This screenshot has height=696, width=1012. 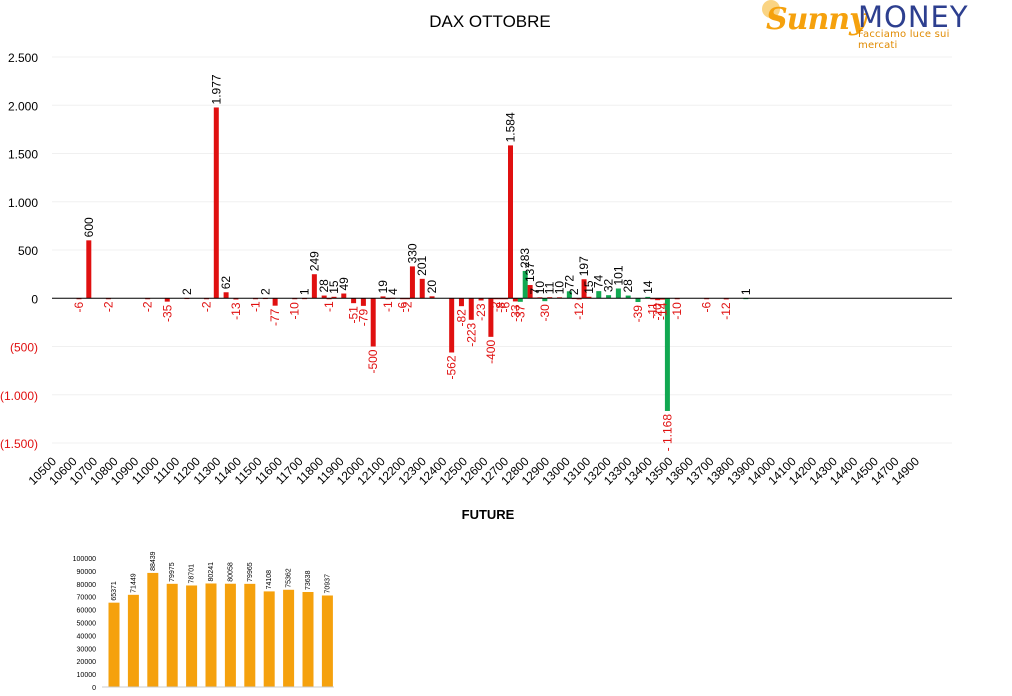 I want to click on future-data-label: 88439, so click(x=153, y=561).